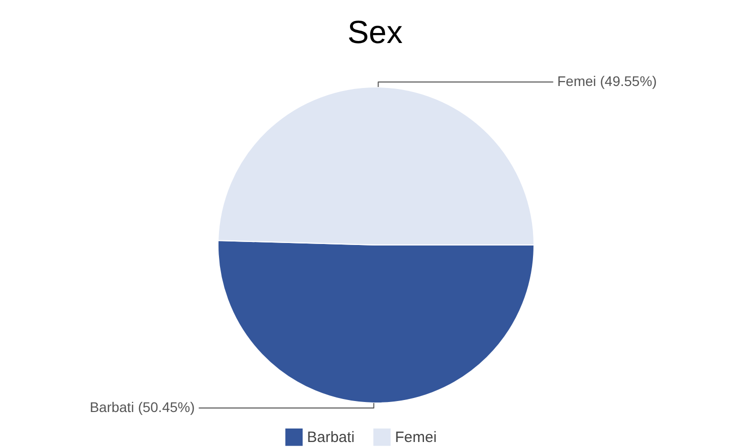  Describe the element at coordinates (142, 406) in the screenshot. I see `data-label: Barbati (50.45%)` at that location.